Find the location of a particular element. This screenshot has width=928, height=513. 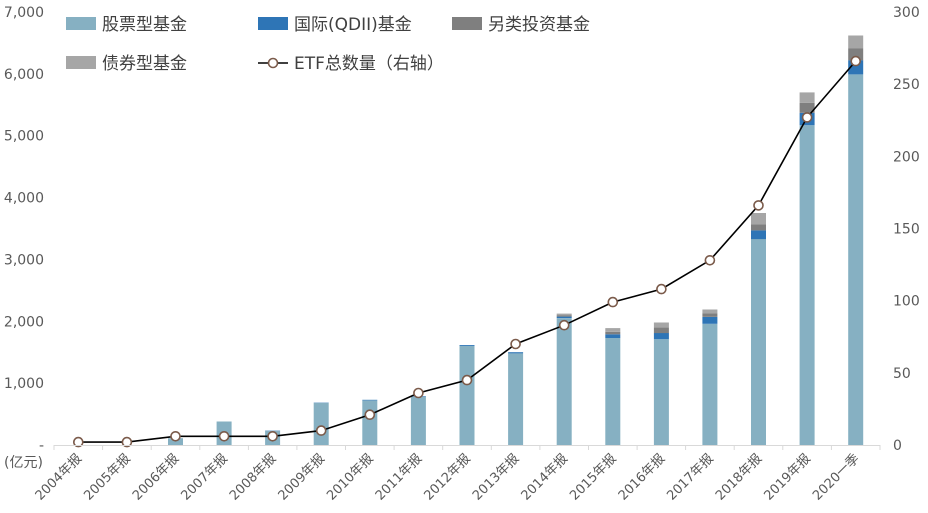

legend-label-4: ETF总数量（右轴） is located at coordinates (369, 64).